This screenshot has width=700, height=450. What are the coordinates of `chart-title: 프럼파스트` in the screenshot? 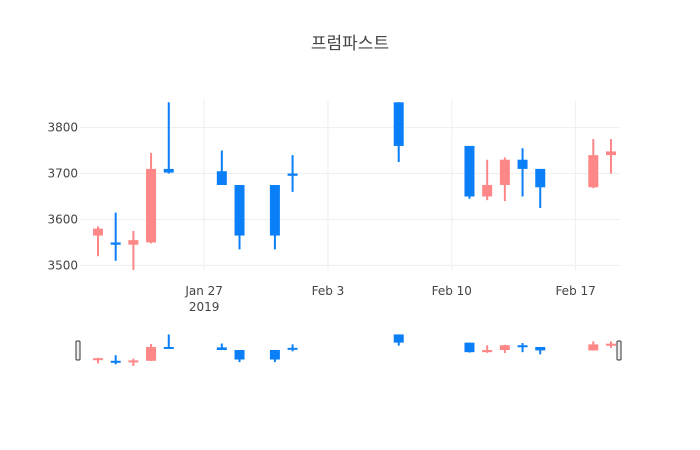 It's located at (350, 44).